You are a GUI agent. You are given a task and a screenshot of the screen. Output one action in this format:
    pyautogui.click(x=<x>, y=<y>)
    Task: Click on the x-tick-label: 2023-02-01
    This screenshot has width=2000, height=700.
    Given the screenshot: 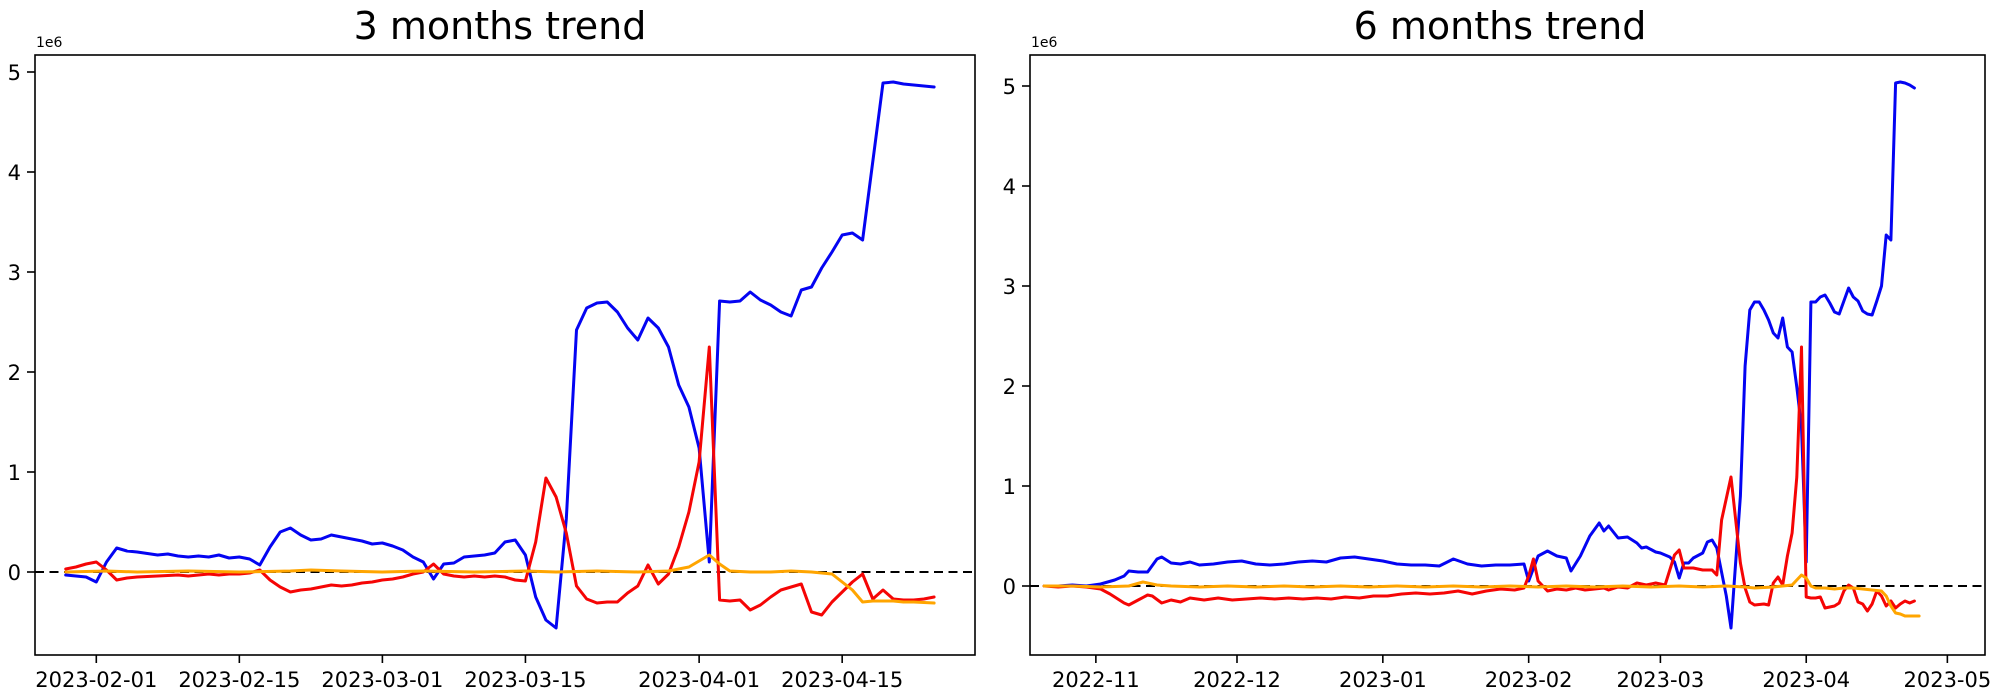 What is the action you would take?
    pyautogui.click(x=96, y=680)
    